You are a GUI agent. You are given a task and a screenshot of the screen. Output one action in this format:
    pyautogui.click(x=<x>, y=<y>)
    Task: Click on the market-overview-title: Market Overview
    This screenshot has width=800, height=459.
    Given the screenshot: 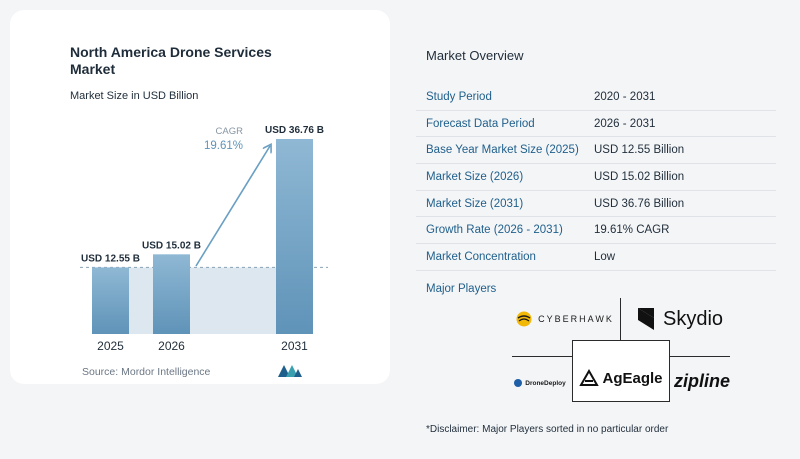 What is the action you would take?
    pyautogui.click(x=475, y=55)
    